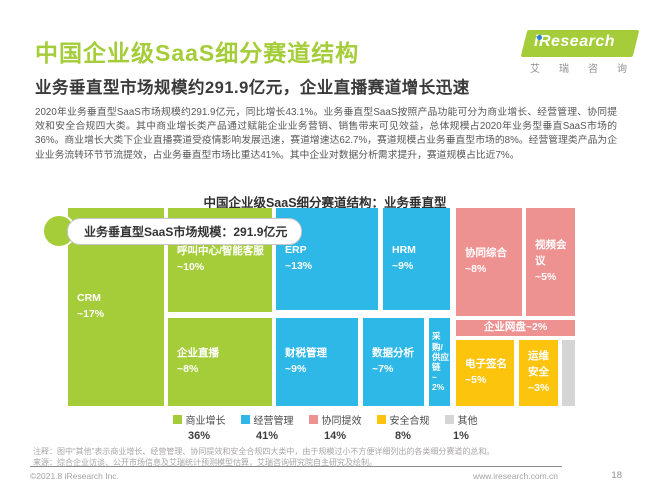 This screenshot has width=650, height=488. I want to click on footer-divider, so click(296, 466).